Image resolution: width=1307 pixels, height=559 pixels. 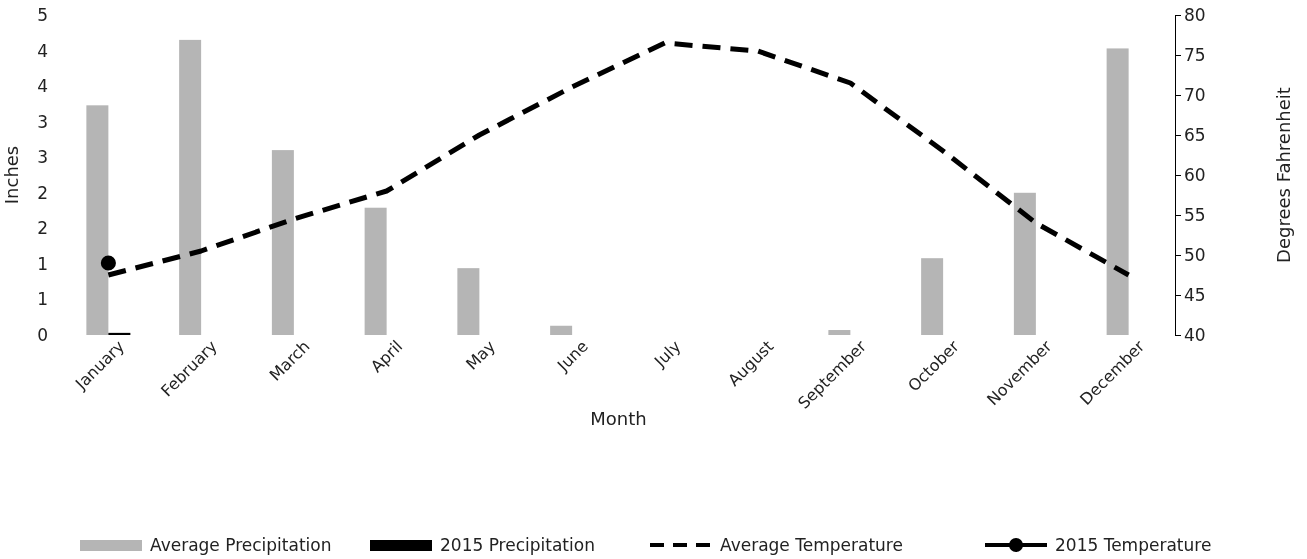 What do you see at coordinates (1195, 174) in the screenshot?
I see `y2-tick-label: 60` at bounding box center [1195, 174].